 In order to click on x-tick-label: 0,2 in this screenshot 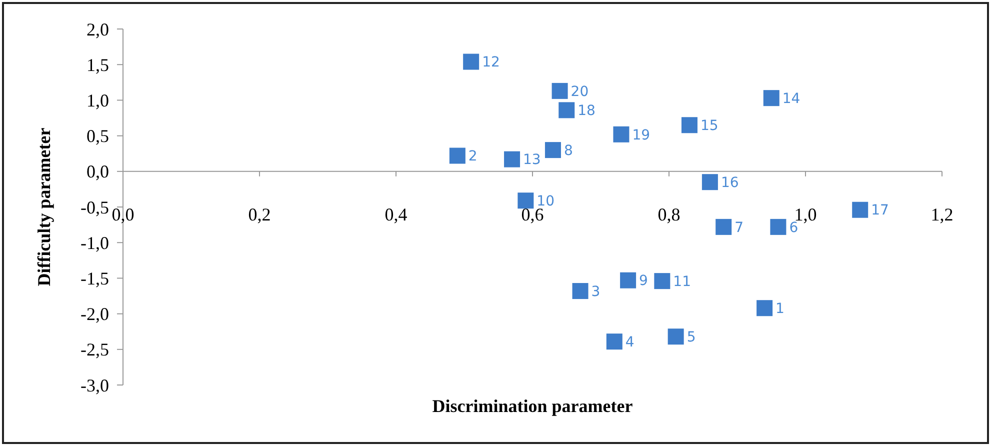, I will do `click(259, 214)`.